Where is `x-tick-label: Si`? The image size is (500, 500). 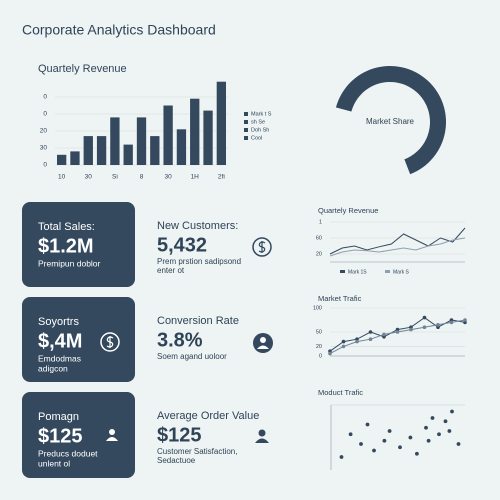 x-tick-label: Si is located at coordinates (115, 177).